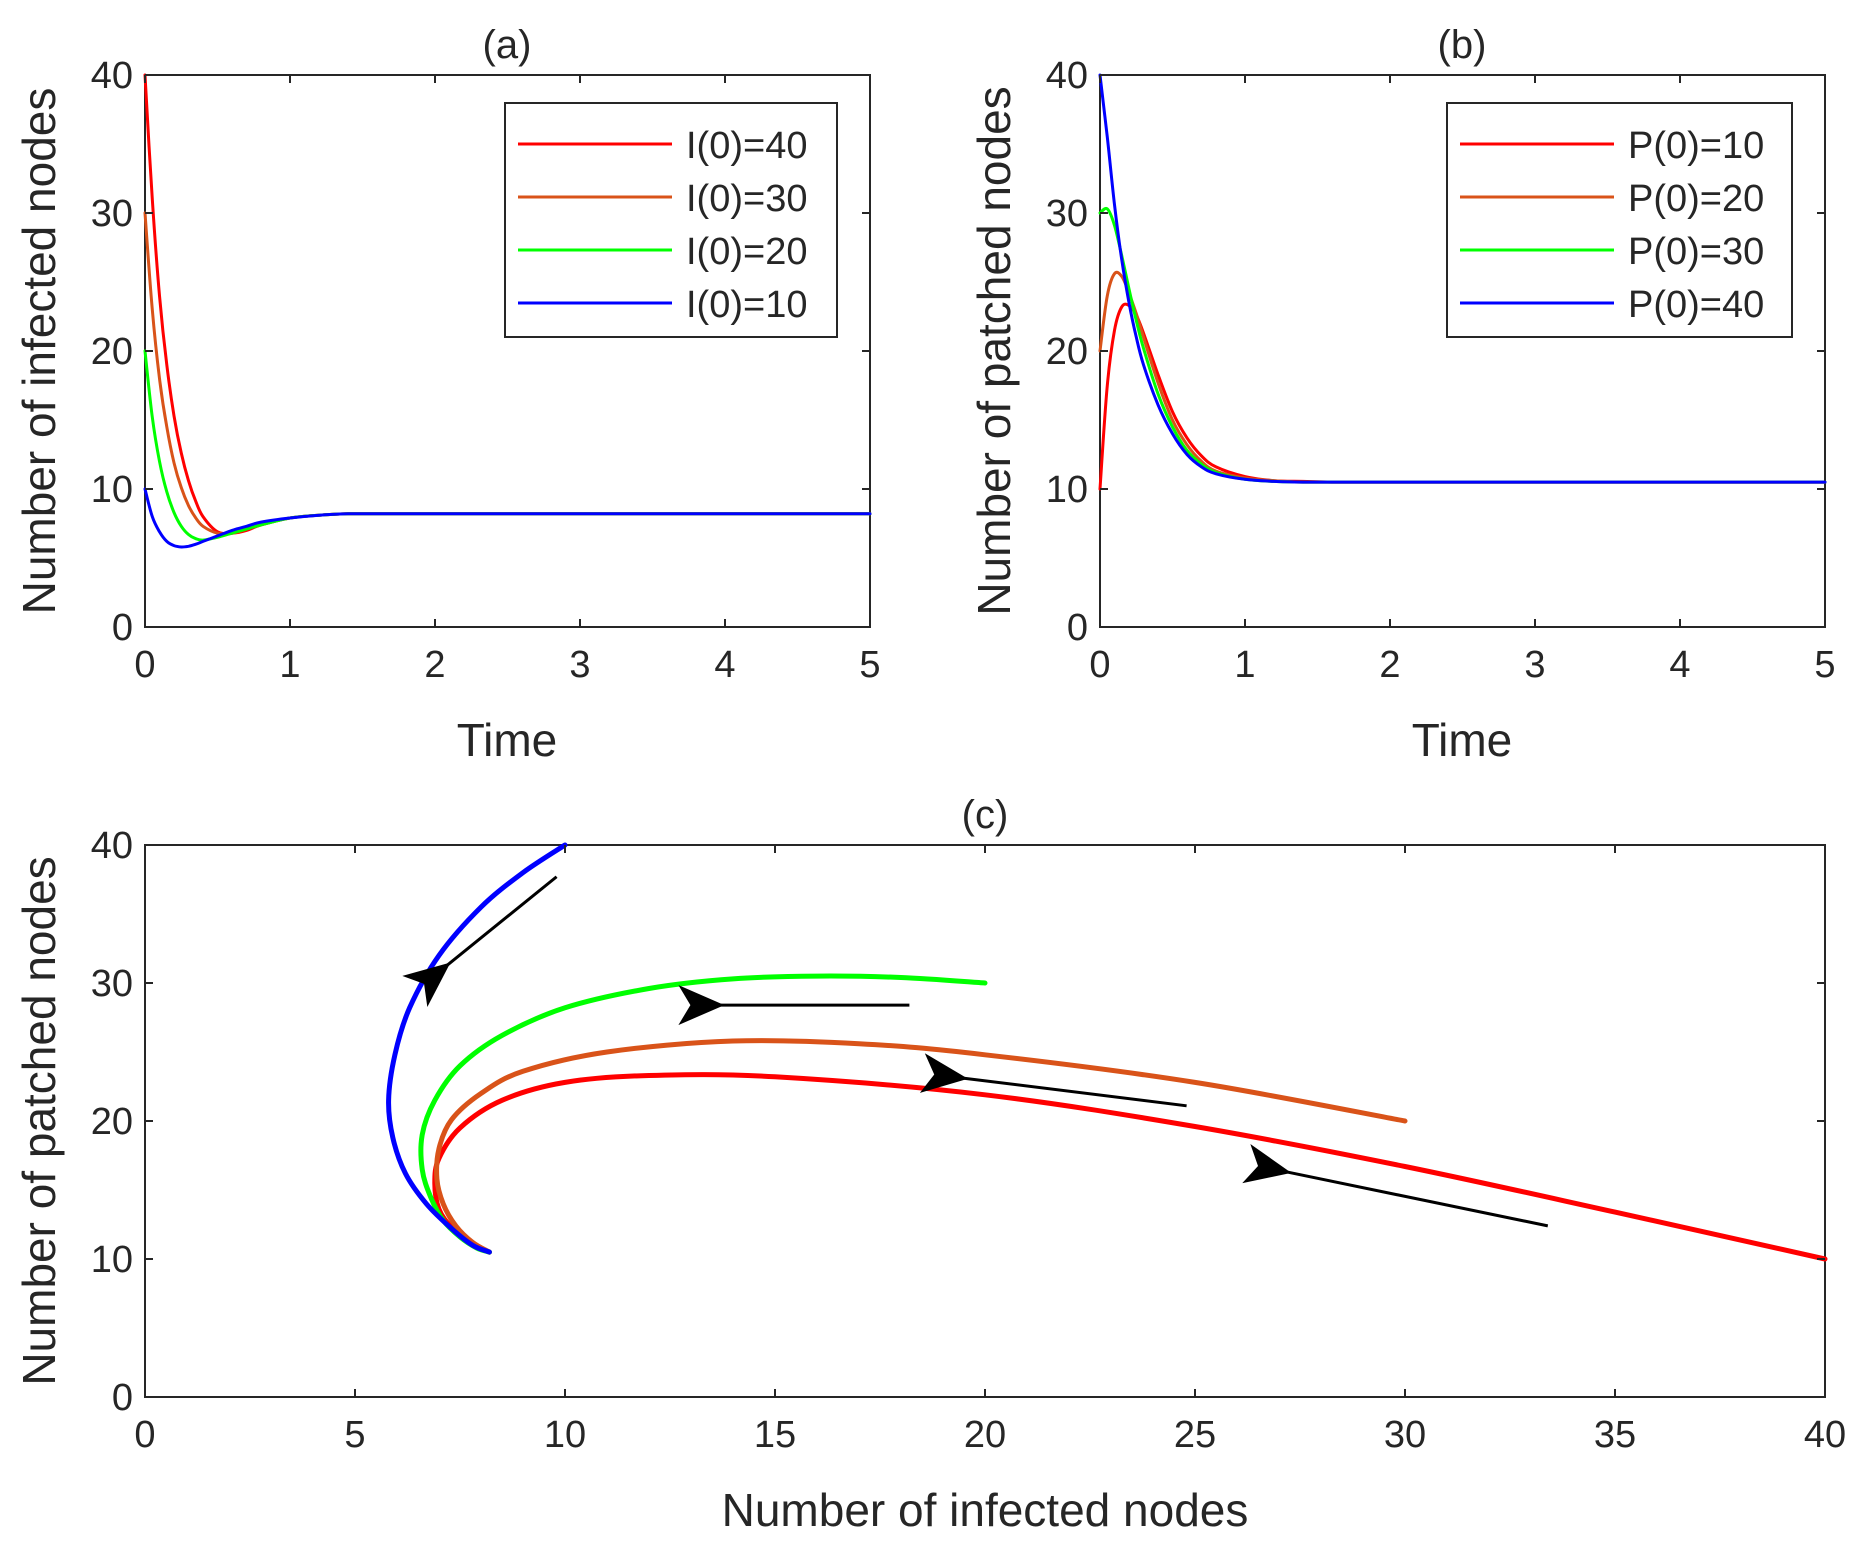 This screenshot has width=1860, height=1541. What do you see at coordinates (746, 305) in the screenshot?
I see `panel-a-legend-label-3: I(0)=10` at bounding box center [746, 305].